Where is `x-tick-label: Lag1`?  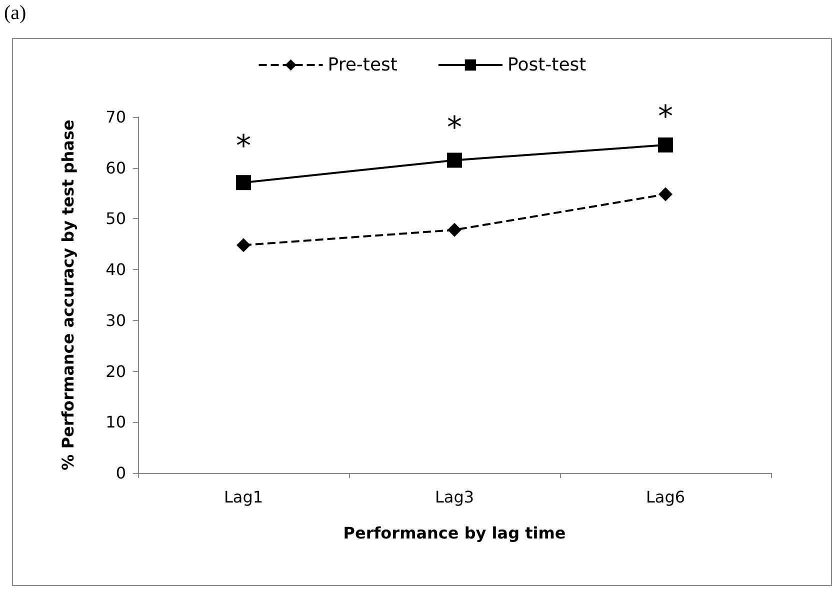
x-tick-label: Lag1 is located at coordinates (244, 497).